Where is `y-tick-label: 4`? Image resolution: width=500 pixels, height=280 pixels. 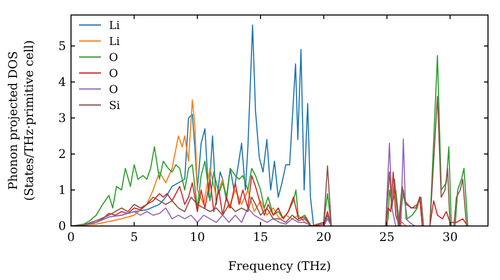
y-tick-label: 4 is located at coordinates (62, 81).